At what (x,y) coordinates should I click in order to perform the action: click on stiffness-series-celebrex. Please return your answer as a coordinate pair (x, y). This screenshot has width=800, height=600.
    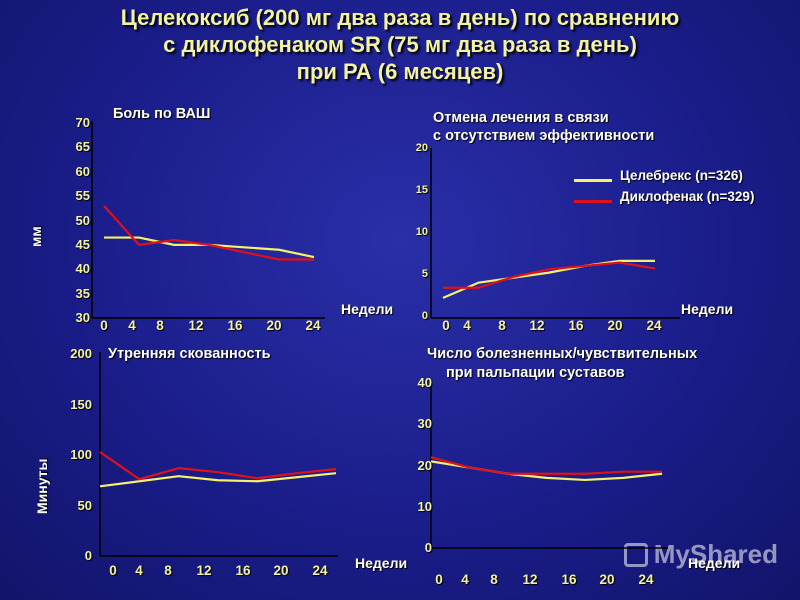
    Looking at the image, I should click on (218, 480).